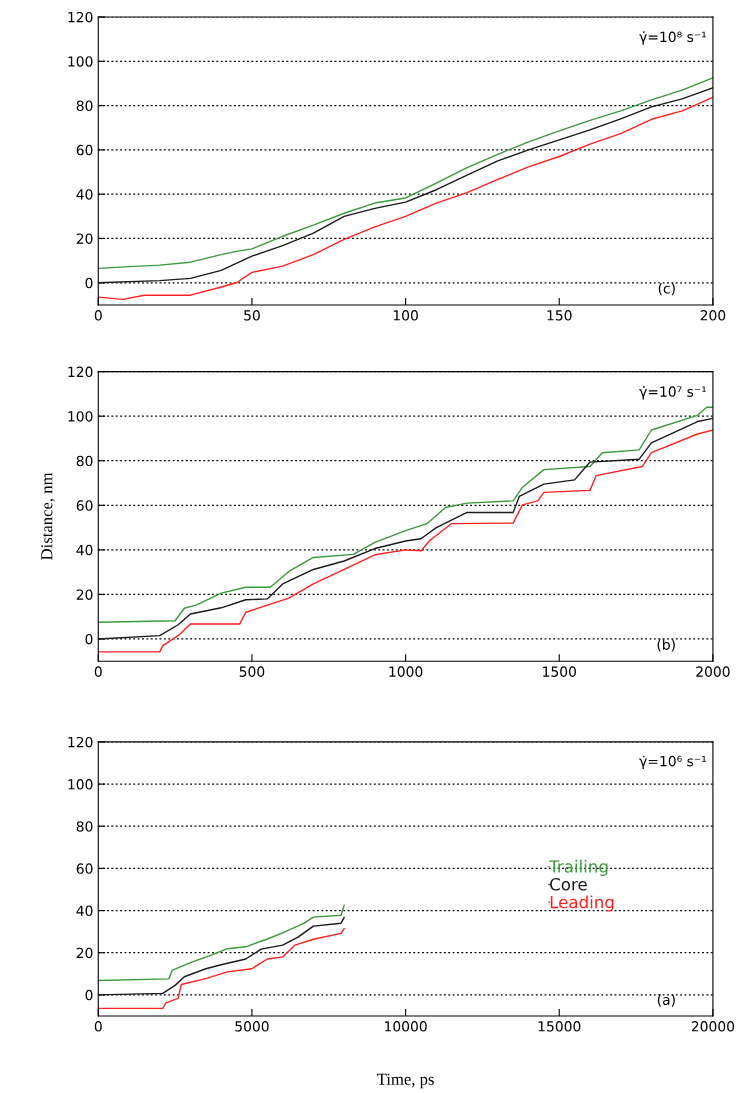  Describe the element at coordinates (252, 315) in the screenshot. I see `x-tick-label: 50` at that location.